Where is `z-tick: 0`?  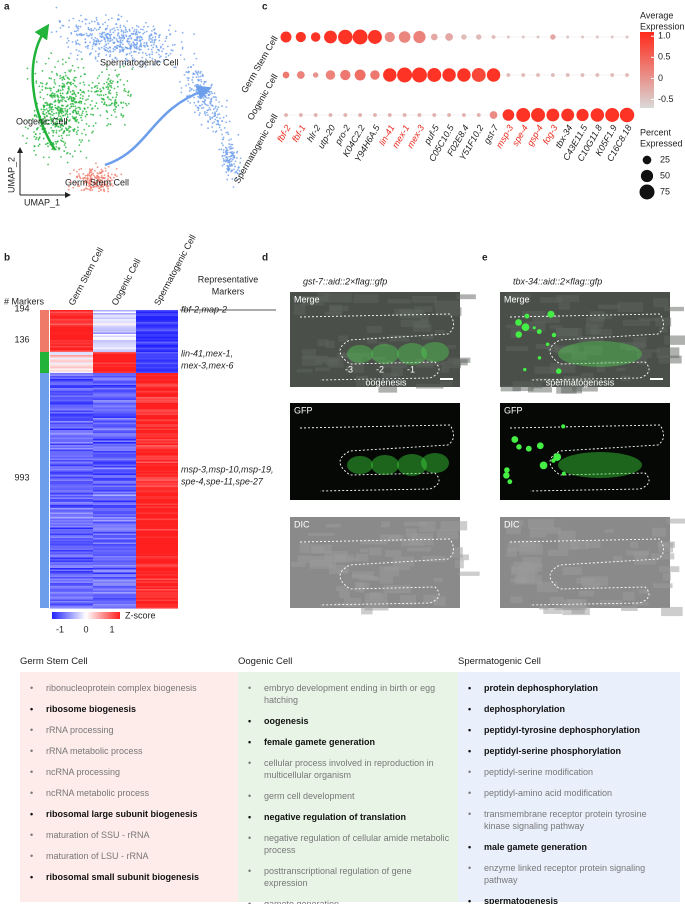
z-tick: 0 is located at coordinates (85, 629).